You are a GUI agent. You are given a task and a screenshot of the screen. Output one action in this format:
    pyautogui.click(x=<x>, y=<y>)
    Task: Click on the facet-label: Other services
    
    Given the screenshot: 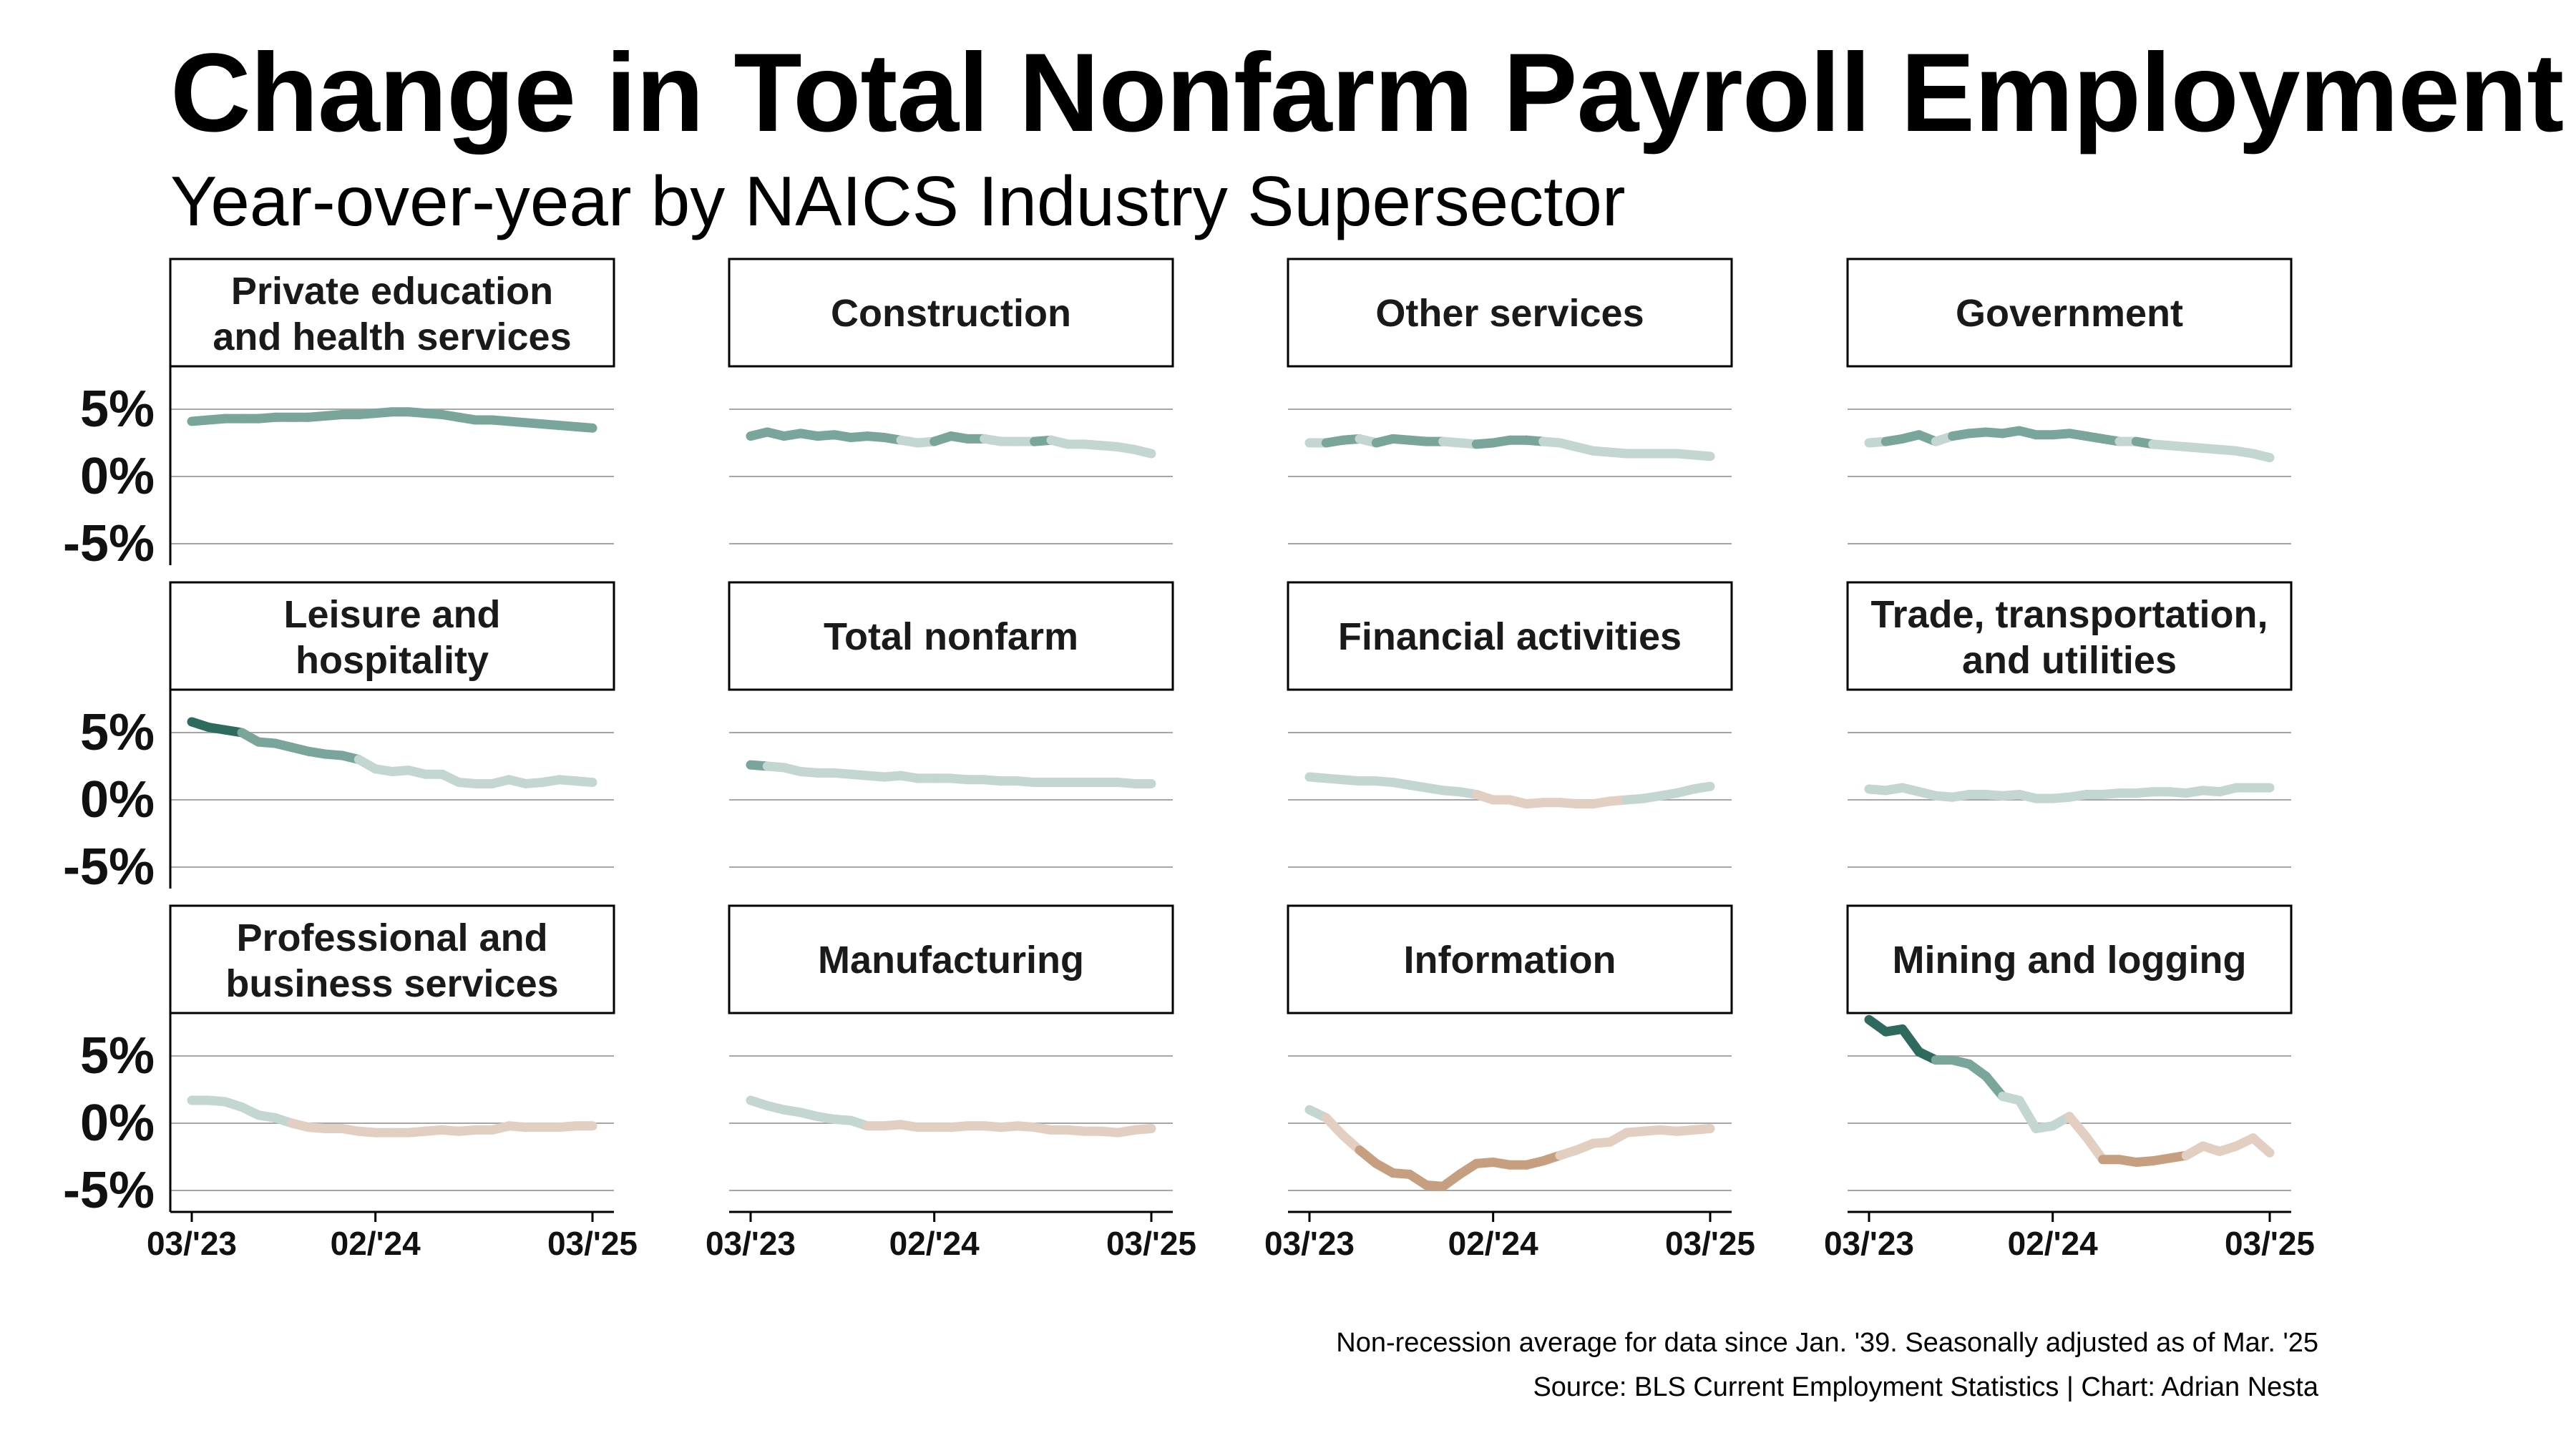 What is the action you would take?
    pyautogui.click(x=1509, y=313)
    